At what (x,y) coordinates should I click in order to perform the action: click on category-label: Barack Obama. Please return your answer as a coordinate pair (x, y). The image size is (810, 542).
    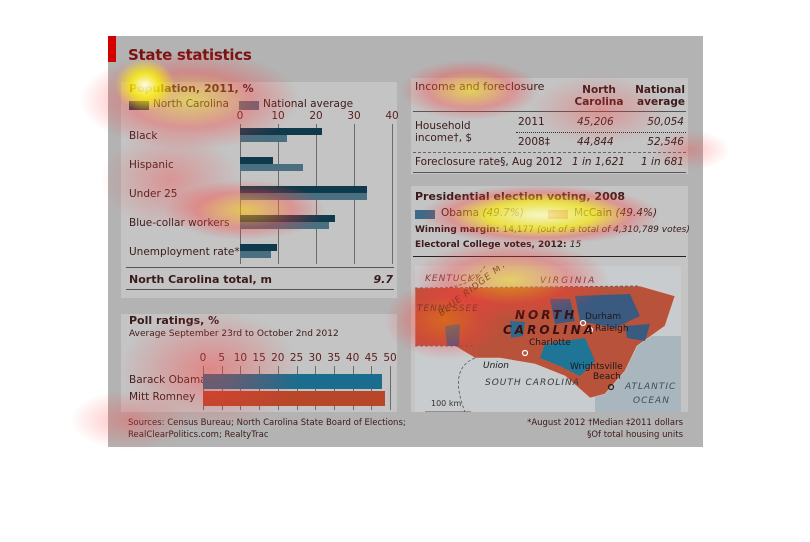
    Looking at the image, I should click on (168, 380).